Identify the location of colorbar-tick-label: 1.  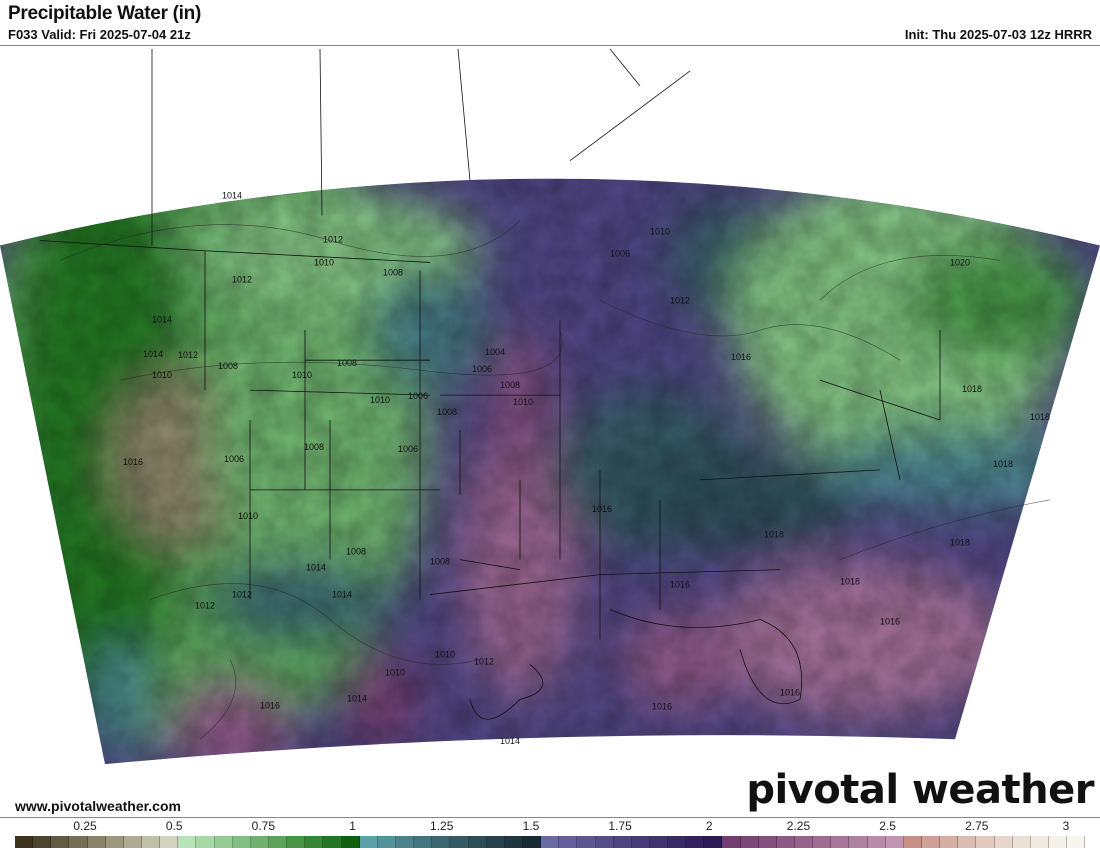
(352, 826).